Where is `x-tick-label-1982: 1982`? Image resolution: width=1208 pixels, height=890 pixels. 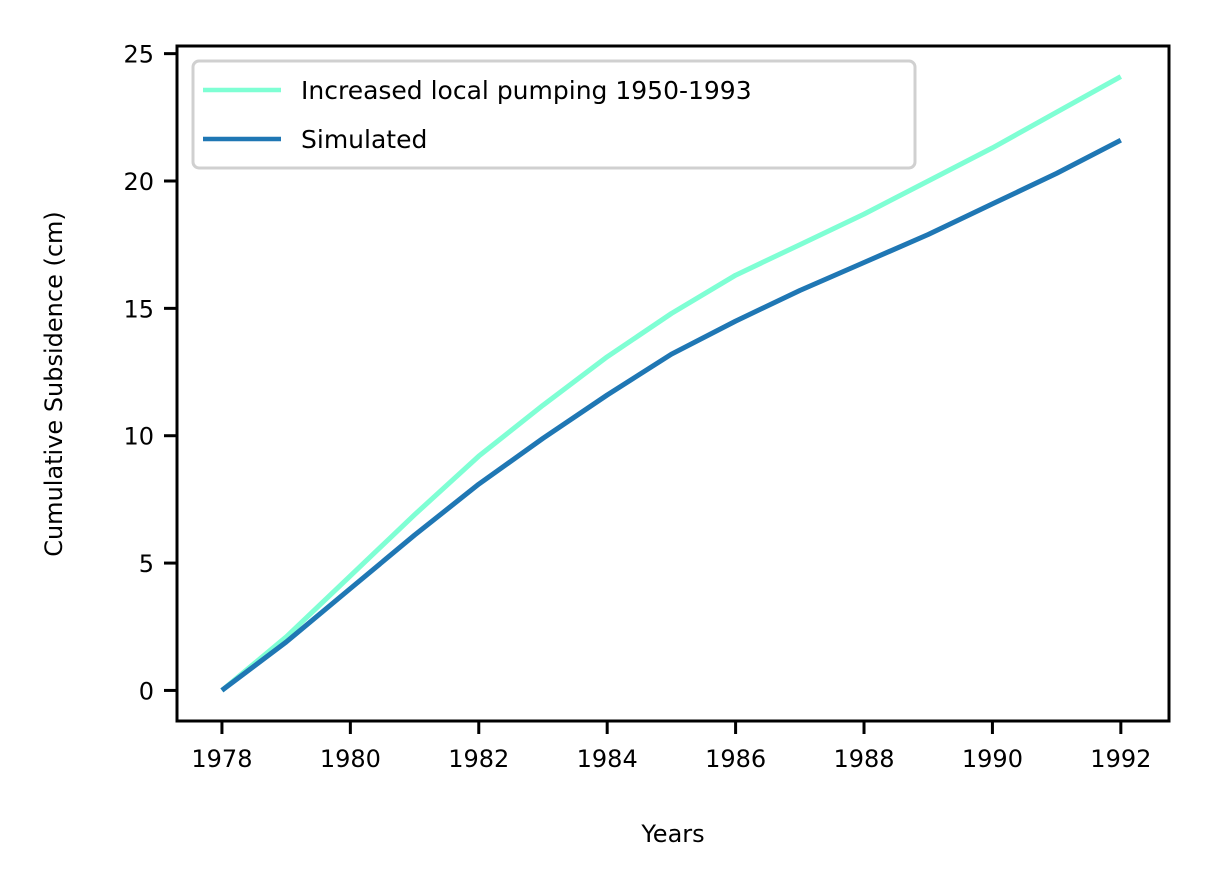 x-tick-label-1982: 1982 is located at coordinates (478, 759).